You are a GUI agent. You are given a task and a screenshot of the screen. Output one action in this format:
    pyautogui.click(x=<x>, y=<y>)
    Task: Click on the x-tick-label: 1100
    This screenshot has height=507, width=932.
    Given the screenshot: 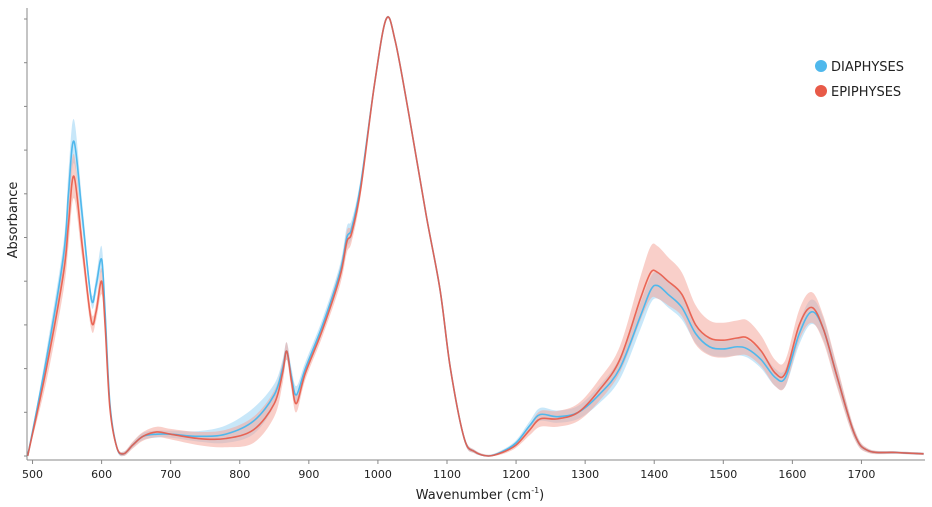 What is the action you would take?
    pyautogui.click(x=447, y=474)
    